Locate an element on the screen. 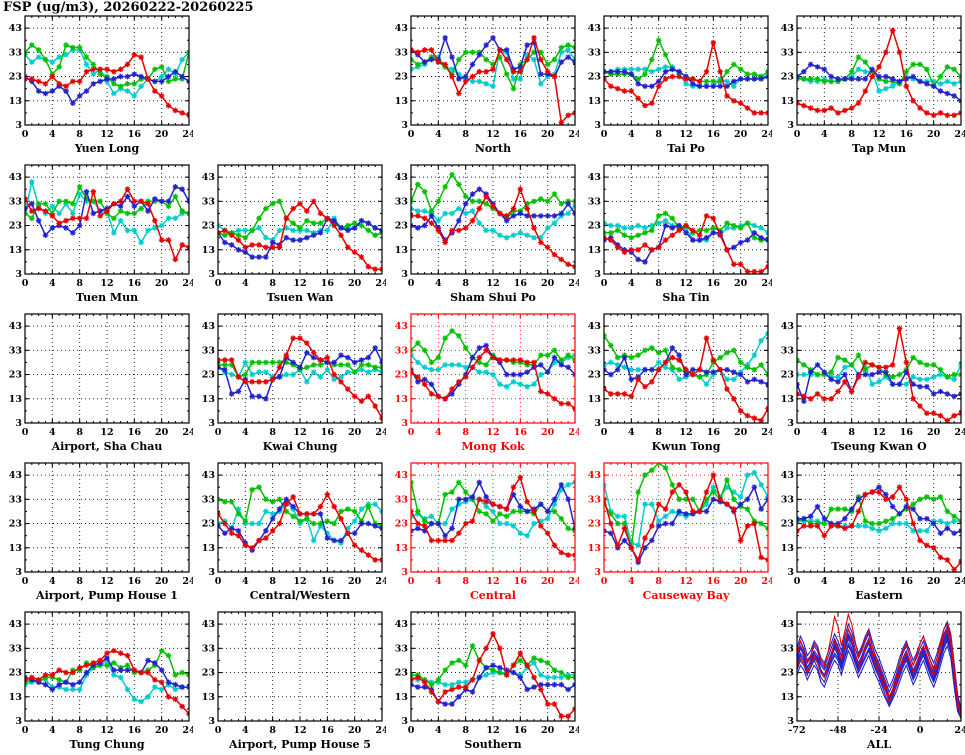 This screenshot has width=965, height=755. chart-title-tai-po: Tai Po is located at coordinates (686, 148).